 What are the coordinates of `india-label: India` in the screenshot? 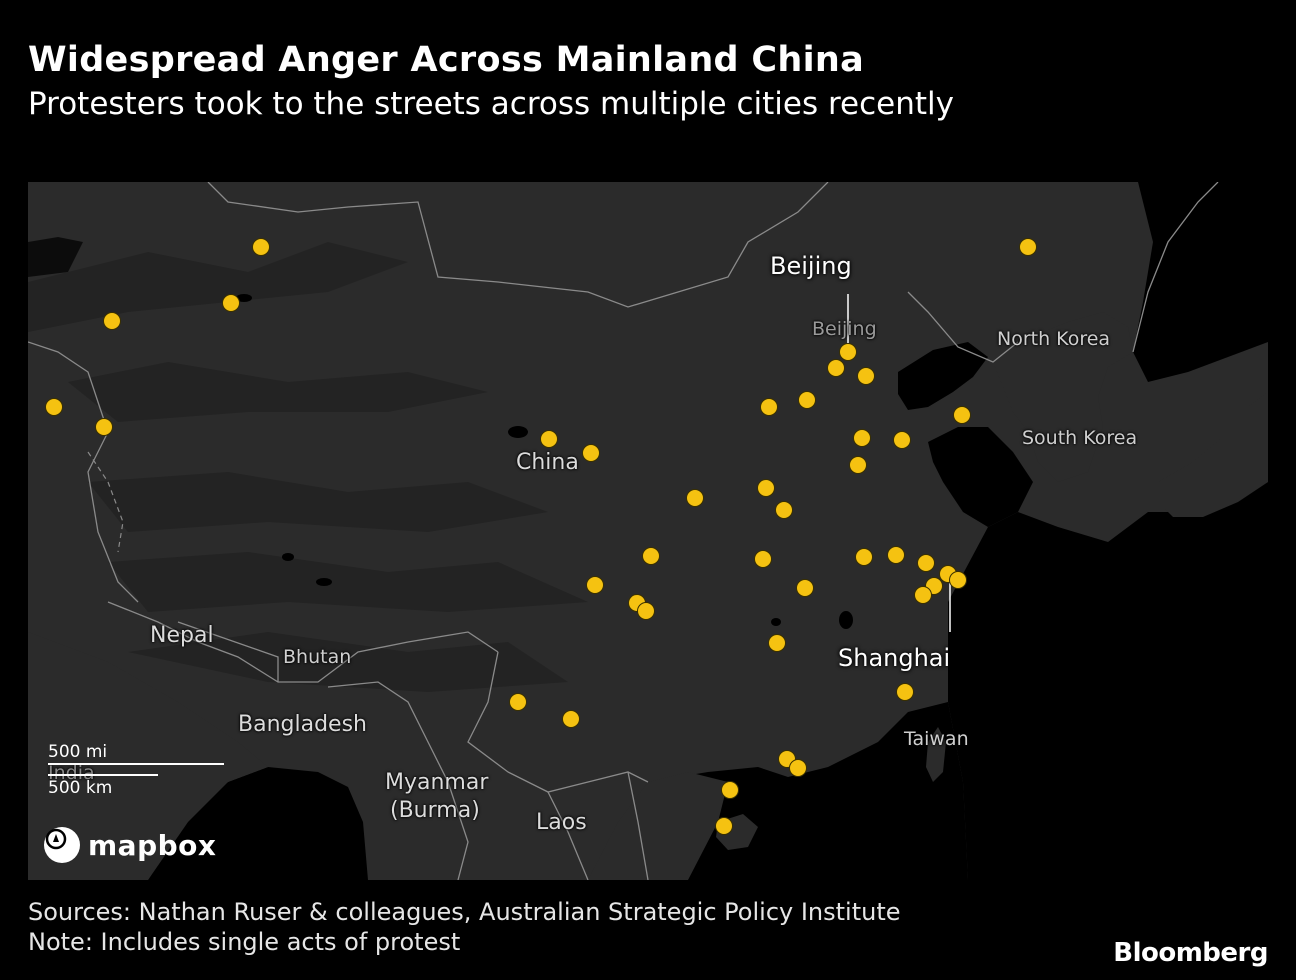 It's located at (71, 773).